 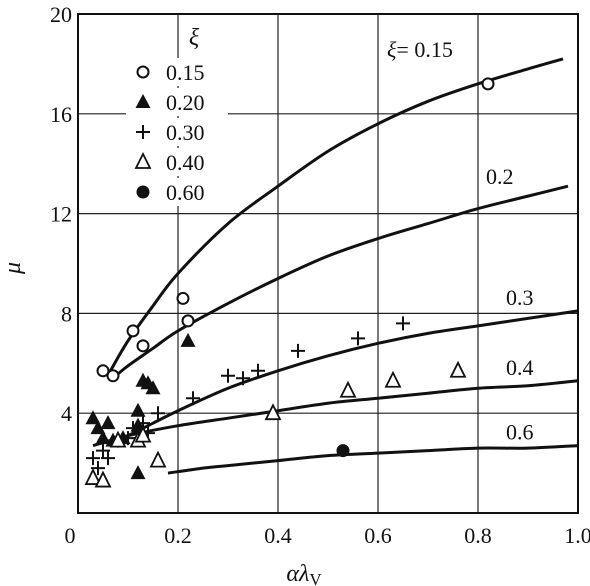 What do you see at coordinates (185, 102) in the screenshot?
I see `legend-label: 0.20` at bounding box center [185, 102].